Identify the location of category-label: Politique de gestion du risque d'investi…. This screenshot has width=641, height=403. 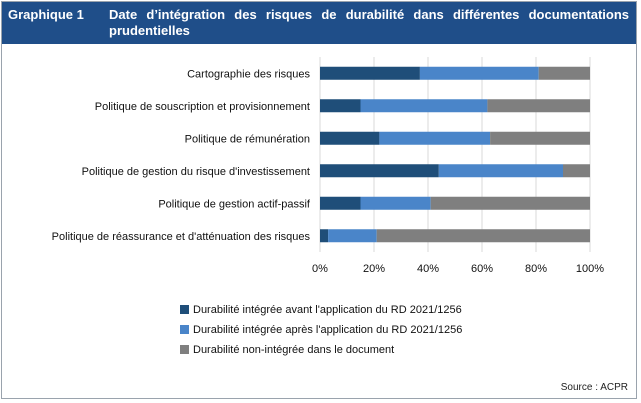
(196, 172).